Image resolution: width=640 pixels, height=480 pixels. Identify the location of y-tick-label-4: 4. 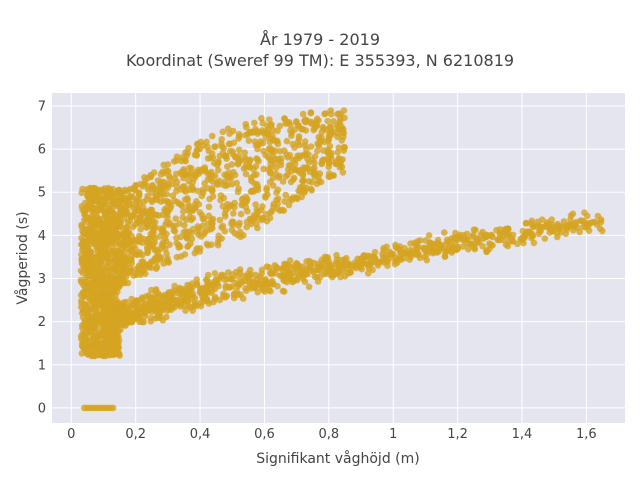
(42, 236).